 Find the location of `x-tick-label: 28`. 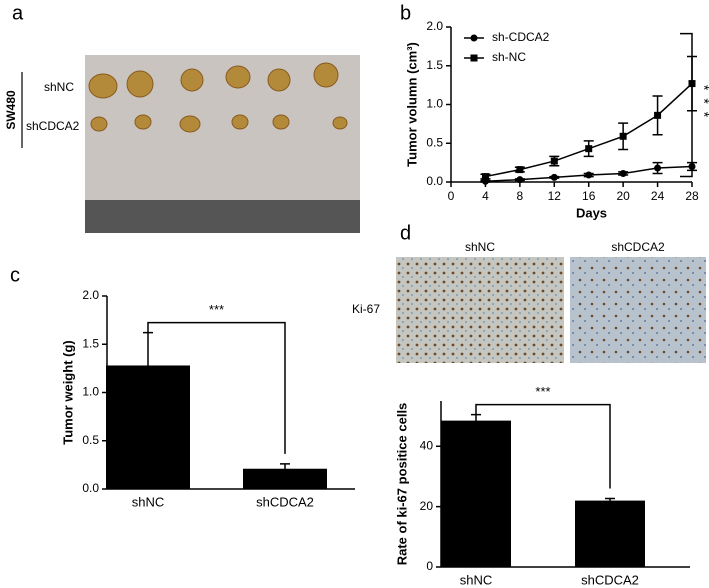

x-tick-label: 28 is located at coordinates (692, 196).